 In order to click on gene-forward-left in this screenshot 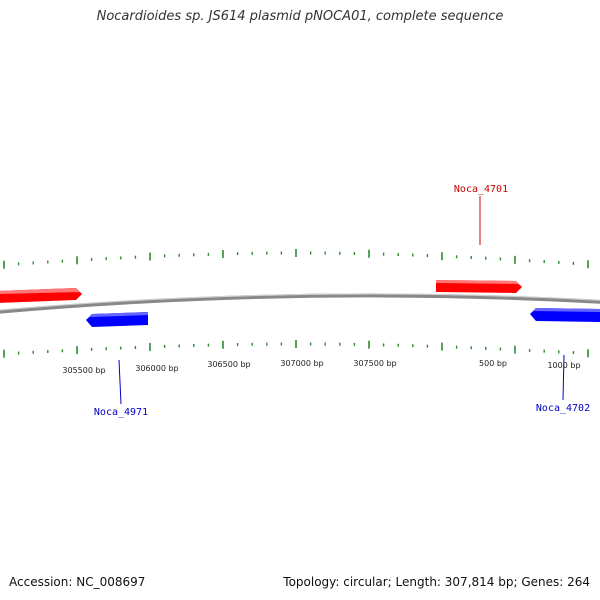, I will do `click(41, 295)`.